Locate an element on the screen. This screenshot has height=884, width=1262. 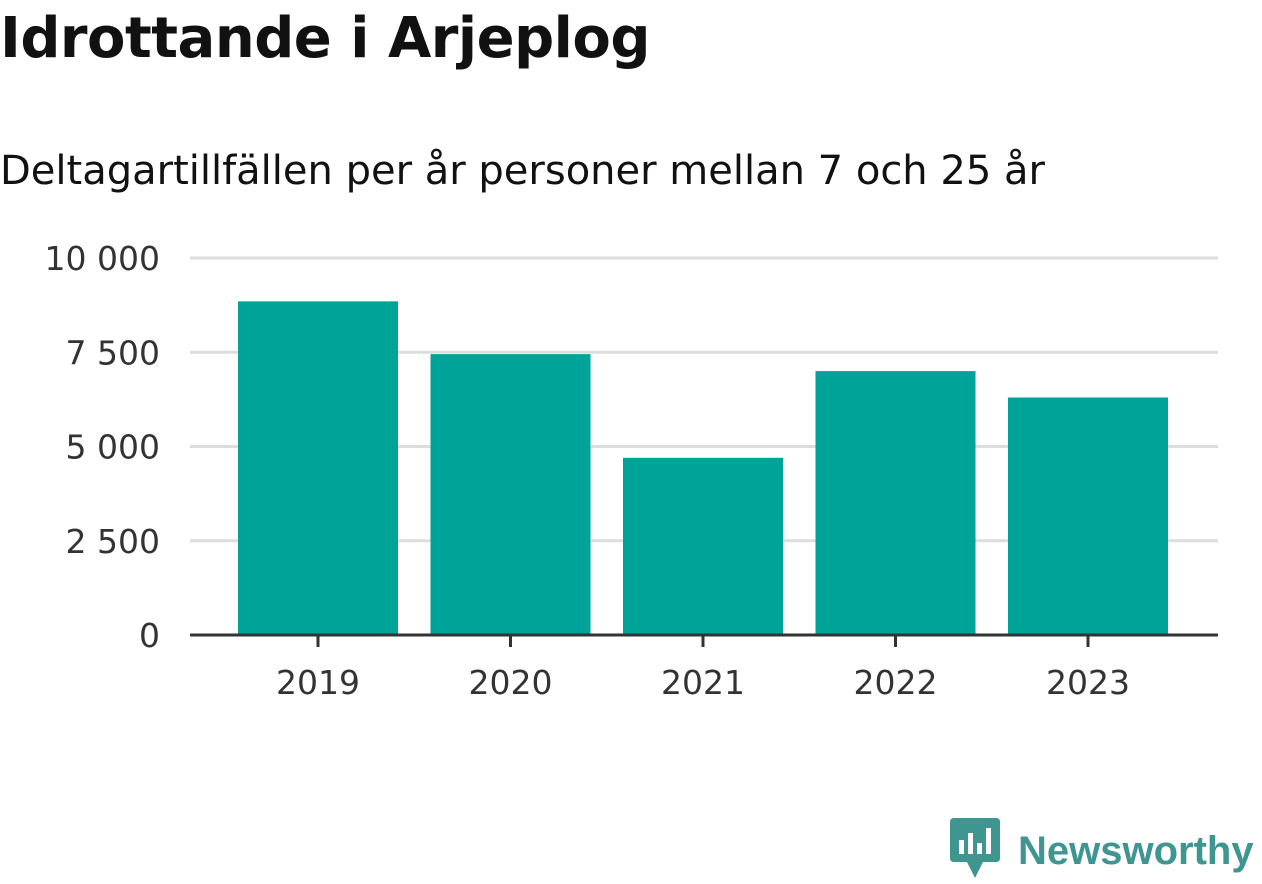
x-tick-label: 2021 is located at coordinates (703, 682).